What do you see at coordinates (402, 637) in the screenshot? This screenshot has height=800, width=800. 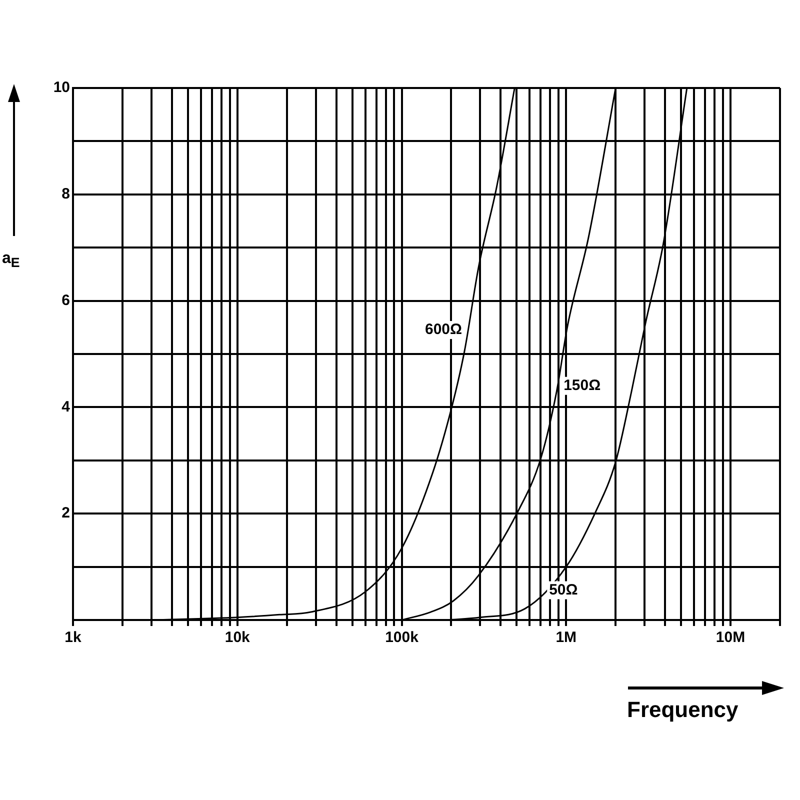 I see `x-tick-label: 100k` at bounding box center [402, 637].